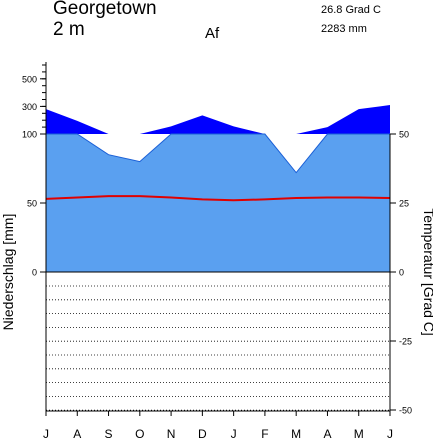 Image resolution: width=433 pixels, height=440 pixels. I want to click on left-tick-label: 0, so click(34, 273).